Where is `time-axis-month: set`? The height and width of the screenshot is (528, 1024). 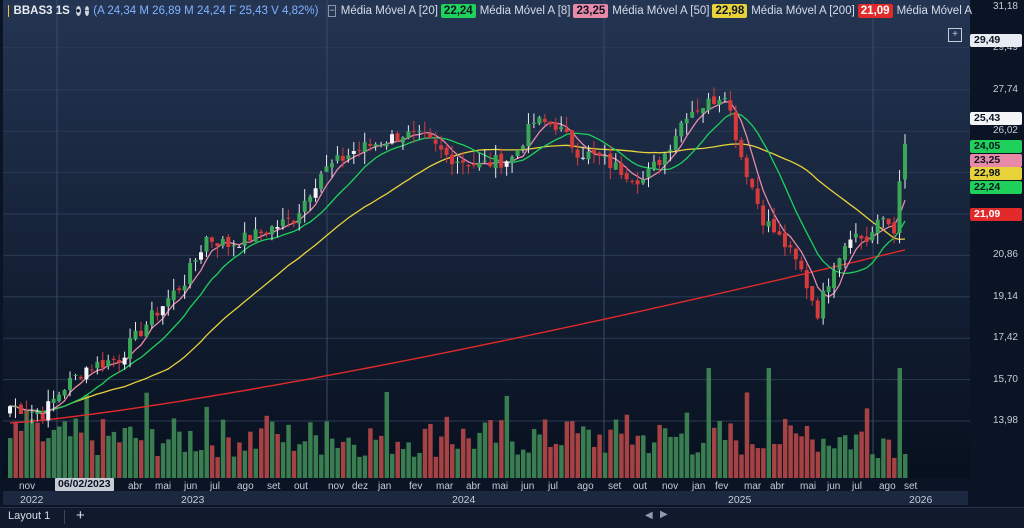
time-axis-month: set is located at coordinates (911, 486).